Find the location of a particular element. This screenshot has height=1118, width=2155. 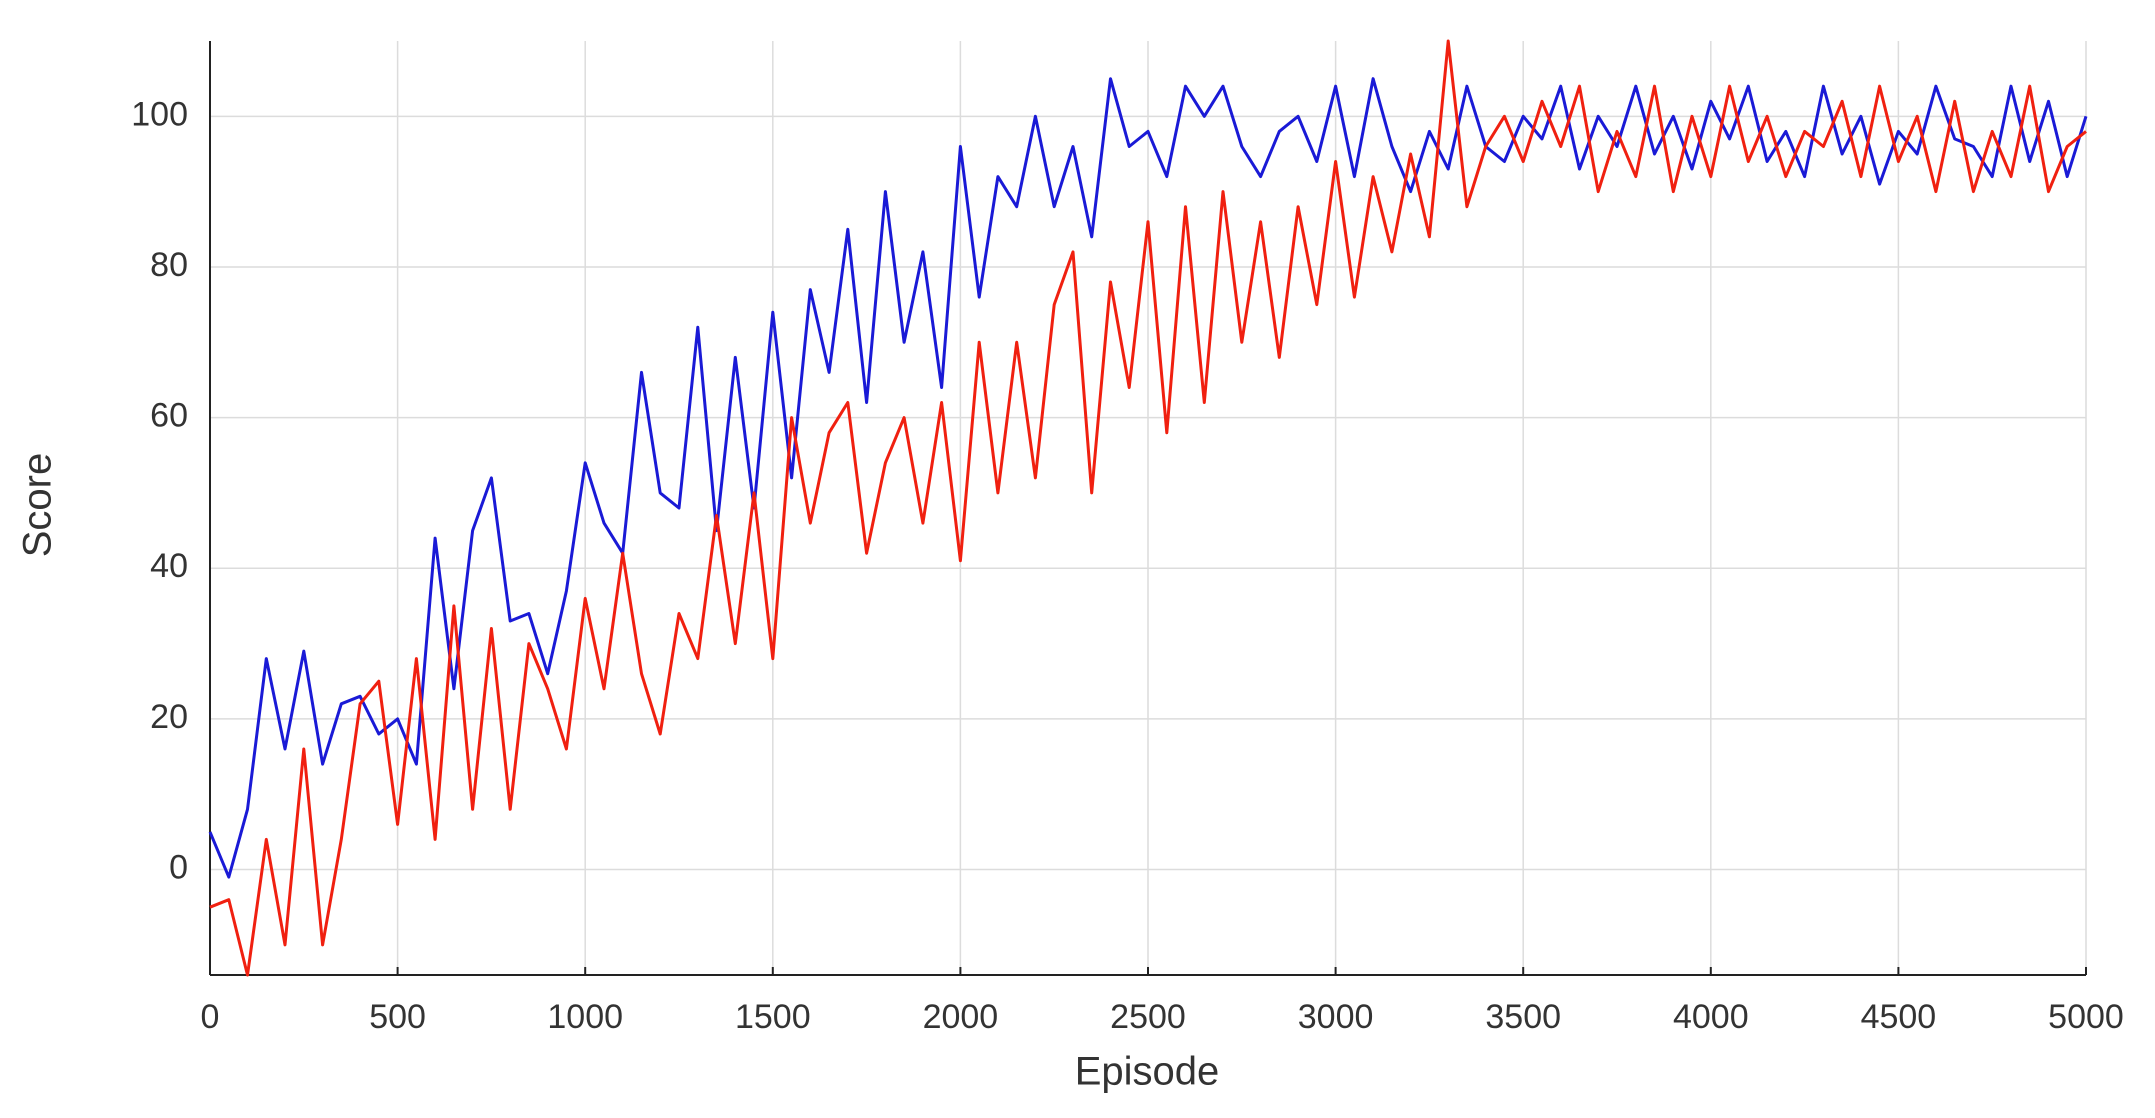

x-tick-label: 2000 is located at coordinates (961, 1017).